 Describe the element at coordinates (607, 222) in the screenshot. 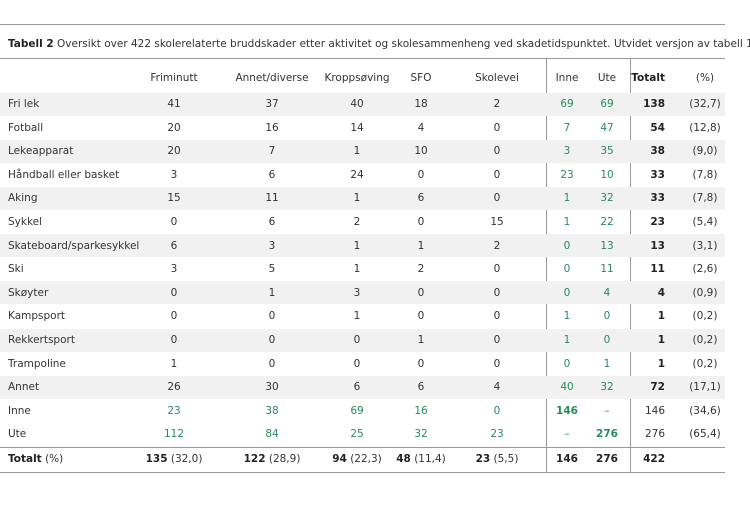

I see `cell: 22` at that location.